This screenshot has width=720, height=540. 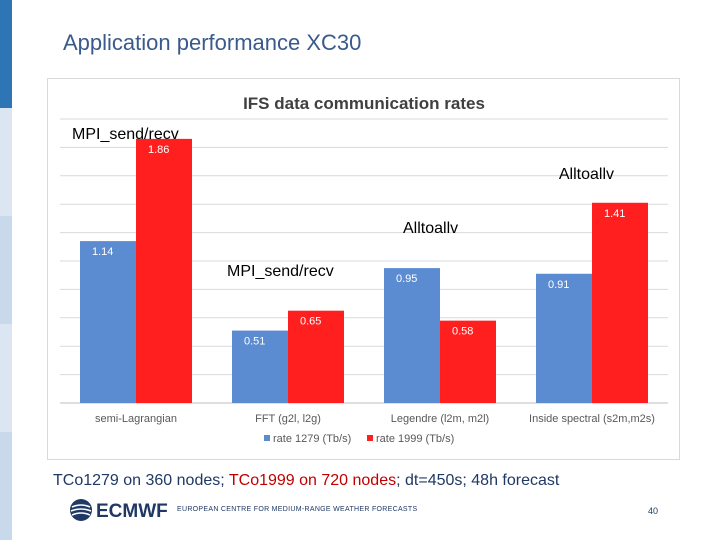 What do you see at coordinates (81, 510) in the screenshot?
I see `logo-globe-icon` at bounding box center [81, 510].